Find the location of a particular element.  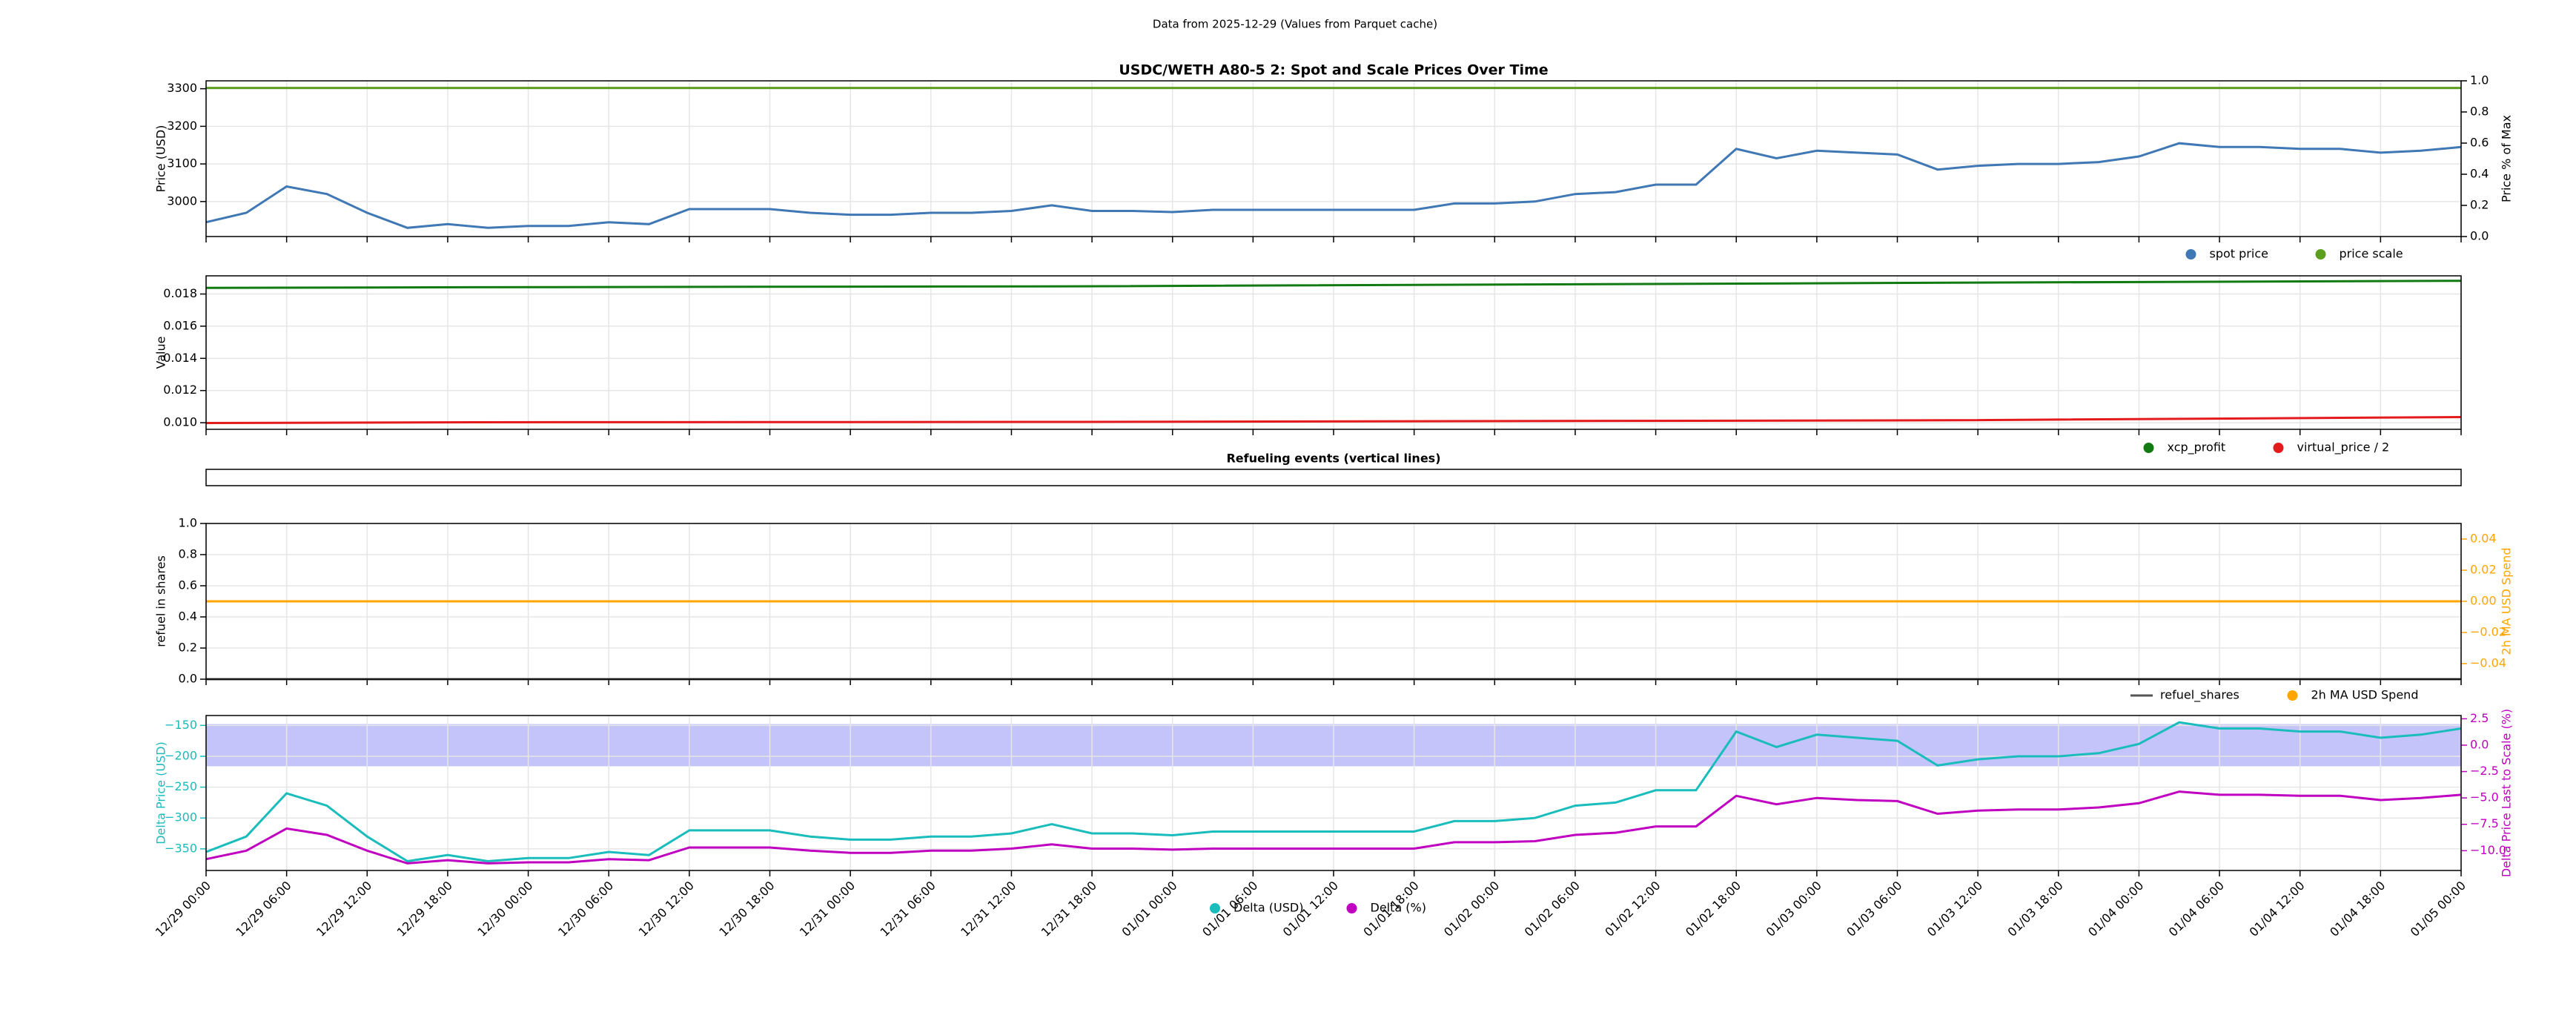

x-tick-label: 12/30 00:00 is located at coordinates (504, 909).